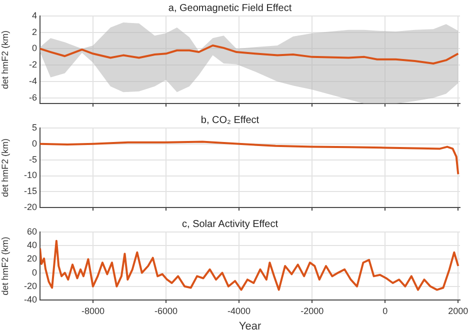 This screenshot has height=333, width=474. Describe the element at coordinates (31, 245) in the screenshot. I see `y-tick-label: 40` at that location.